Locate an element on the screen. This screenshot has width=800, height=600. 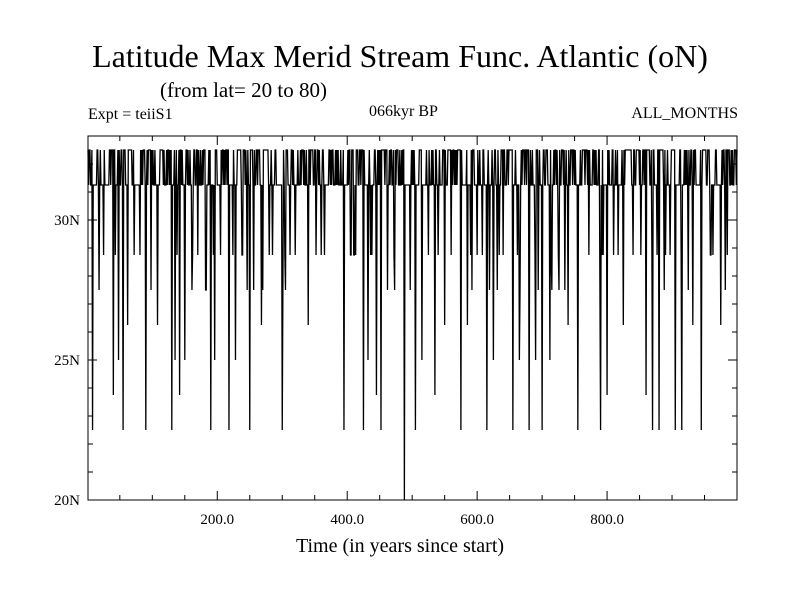
x-tick-label: 600.0 is located at coordinates (477, 520).